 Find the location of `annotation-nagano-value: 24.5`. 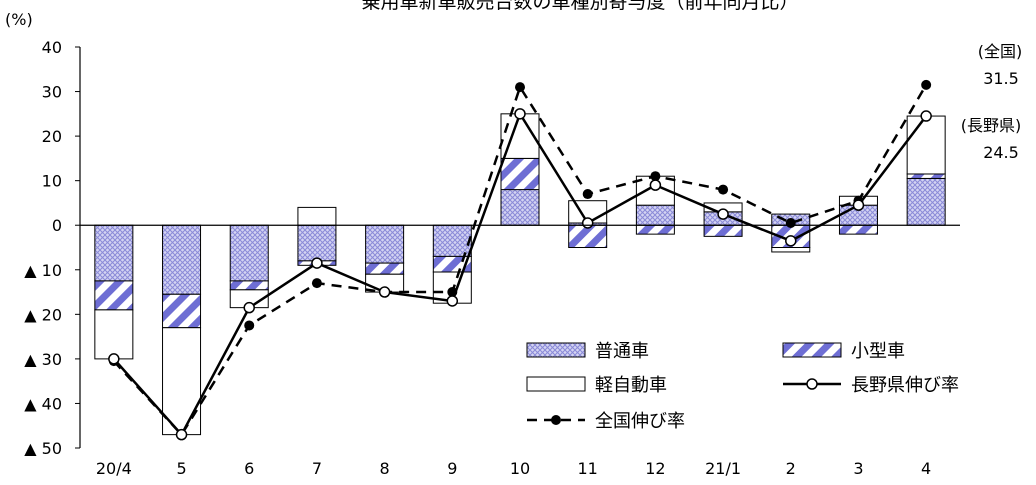

annotation-nagano-value: 24.5 is located at coordinates (1001, 152).